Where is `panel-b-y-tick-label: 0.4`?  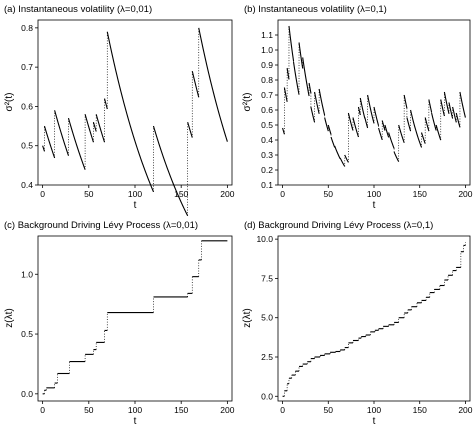 panel-b-y-tick-label: 0.4 is located at coordinates (267, 140).